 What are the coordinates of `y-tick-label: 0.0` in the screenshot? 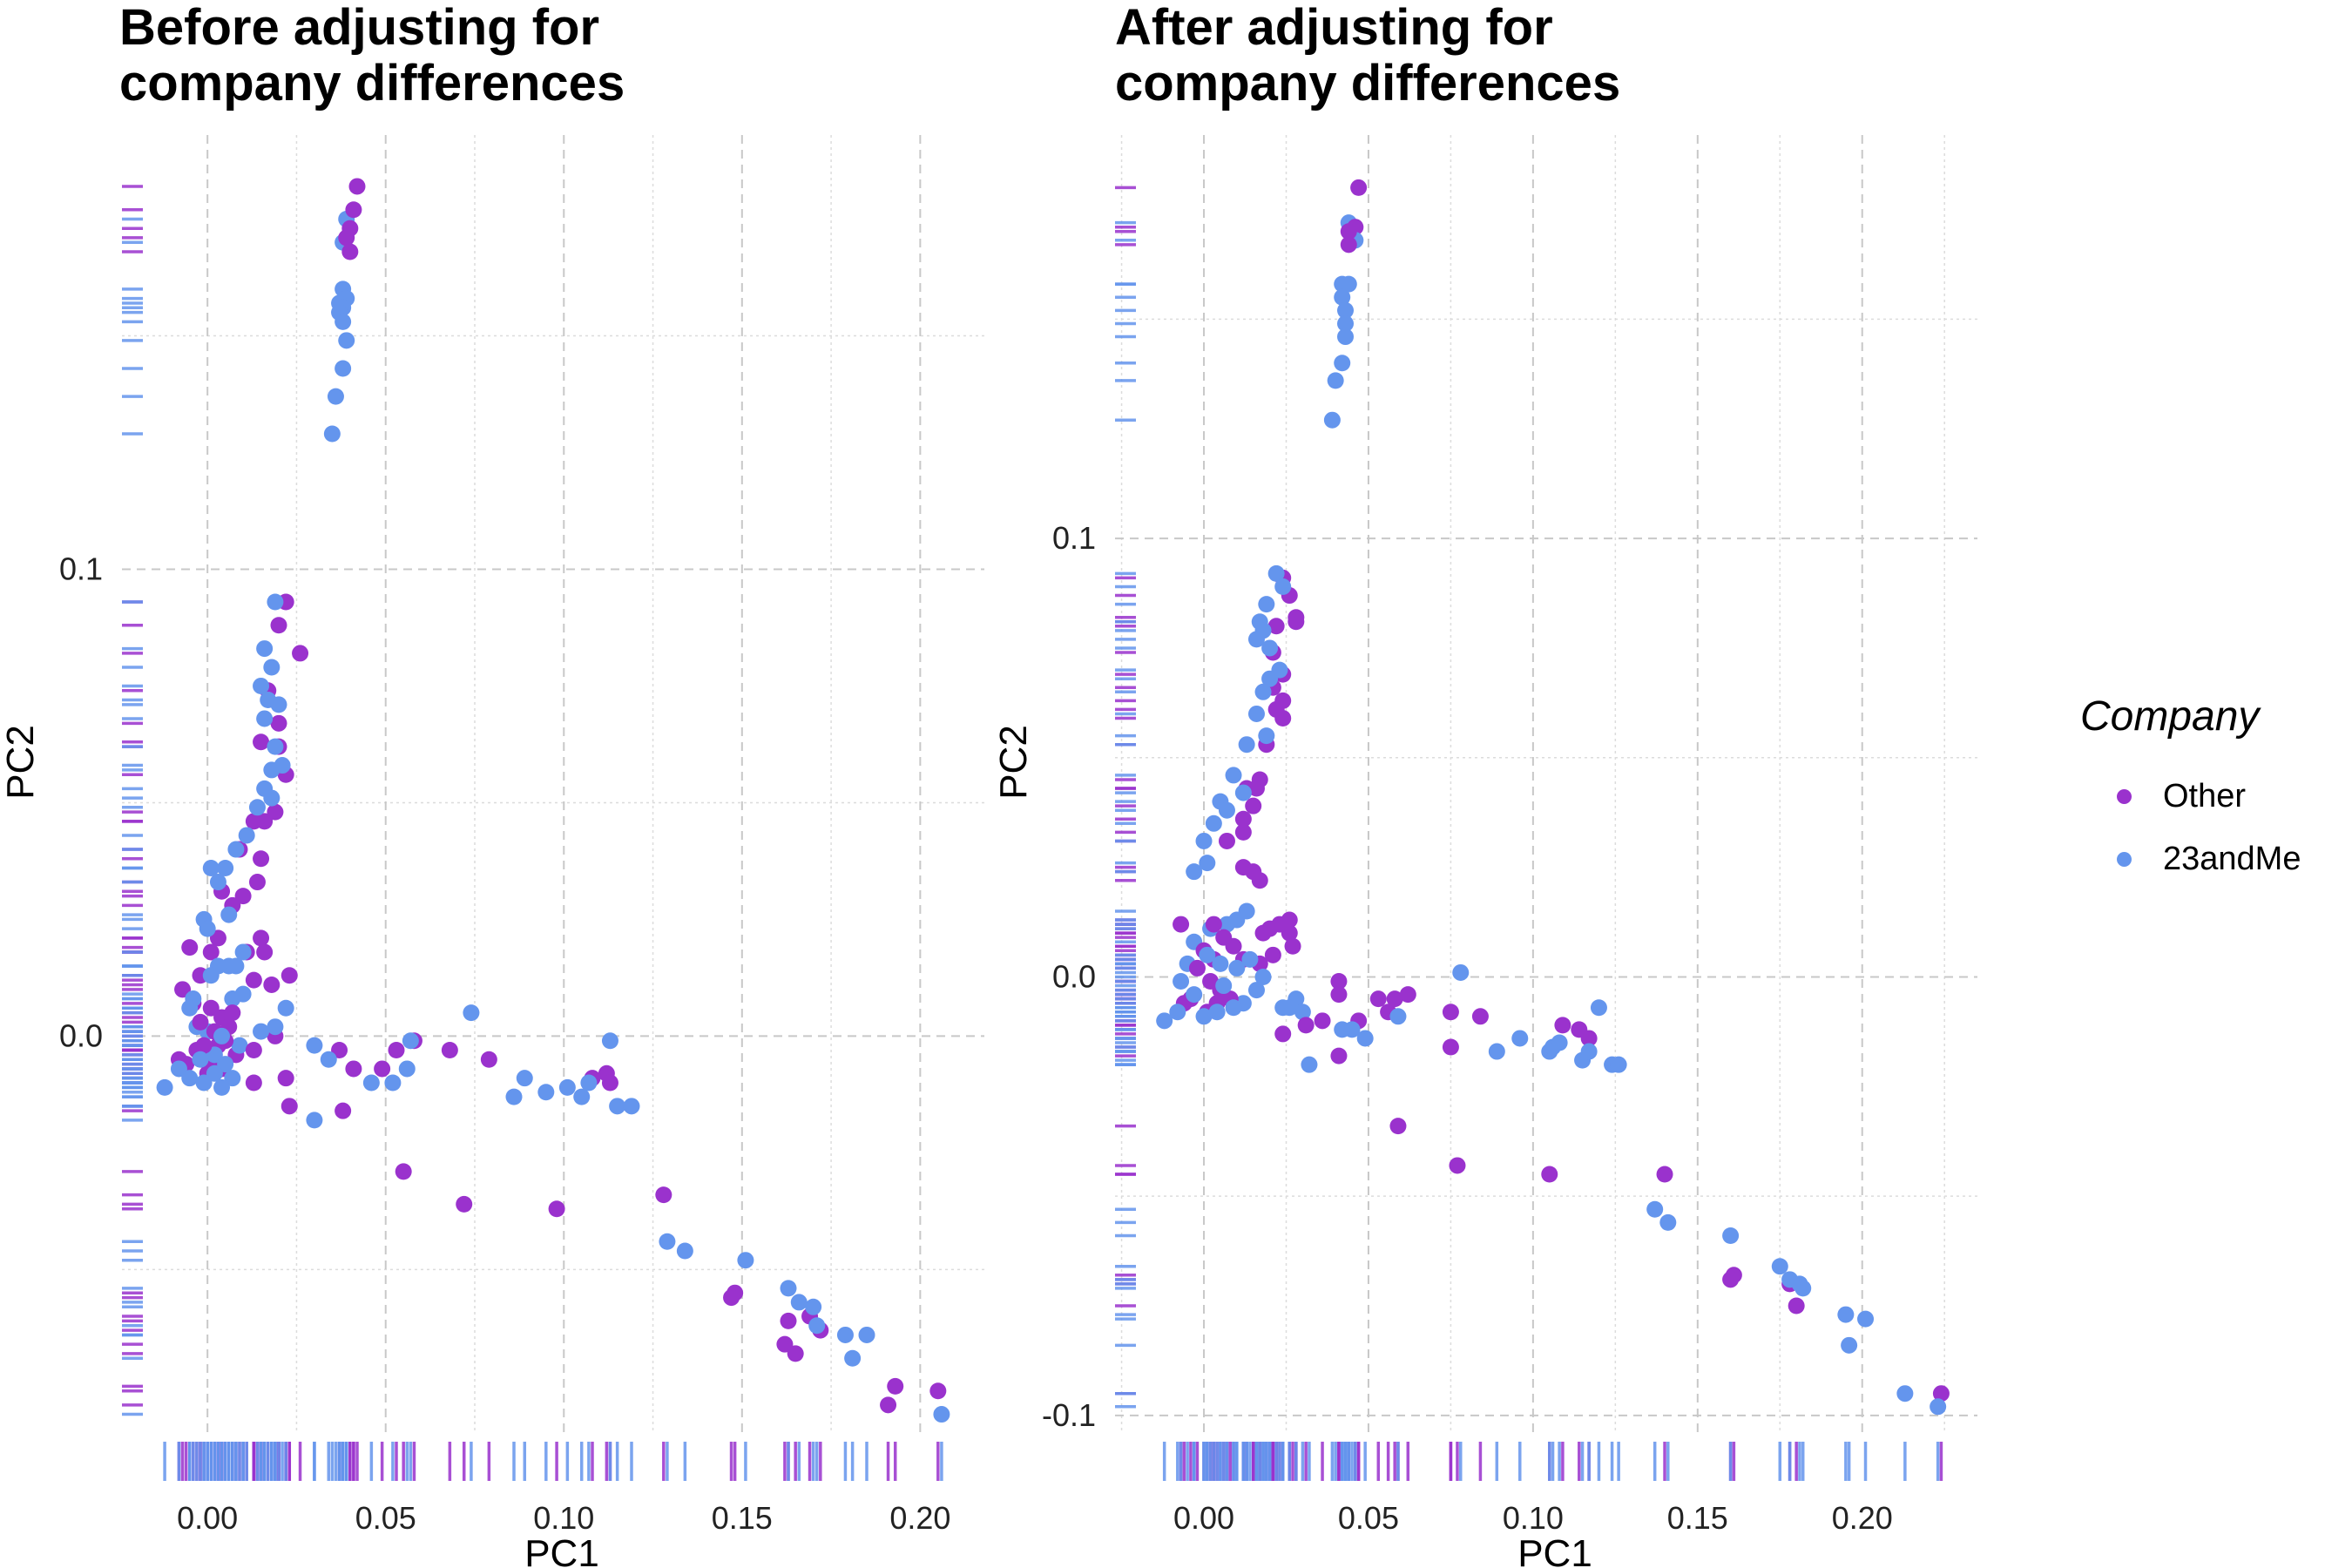 It's located at (81, 1035).